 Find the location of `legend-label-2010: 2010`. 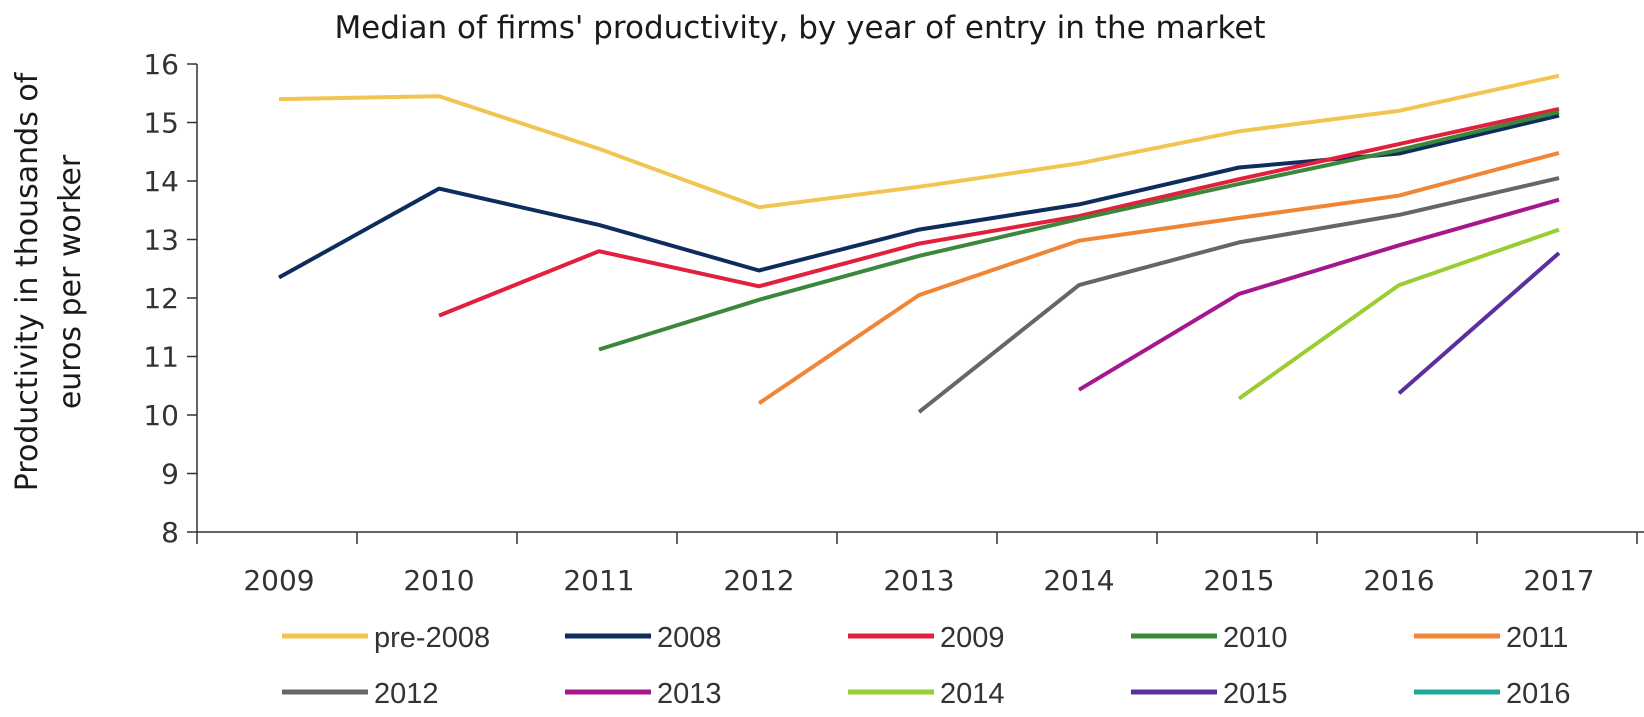

legend-label-2010: 2010 is located at coordinates (1255, 638).